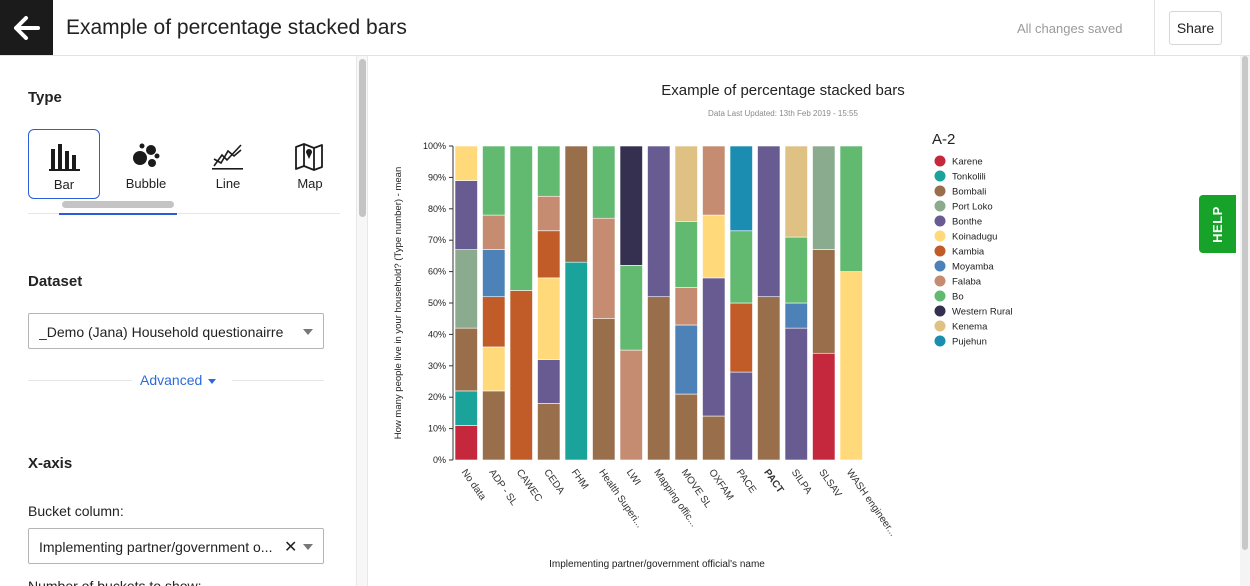 This screenshot has width=1250, height=586. What do you see at coordinates (720, 484) in the screenshot?
I see `x-tick-label: OXFAM` at bounding box center [720, 484].